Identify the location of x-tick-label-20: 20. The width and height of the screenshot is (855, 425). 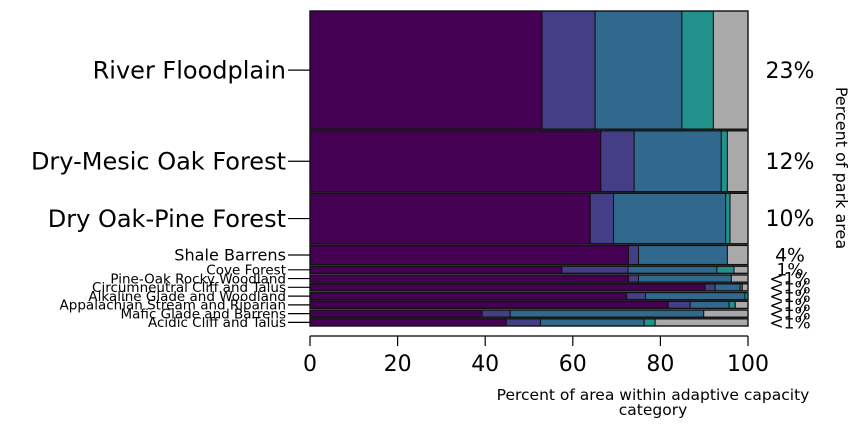
(398, 364).